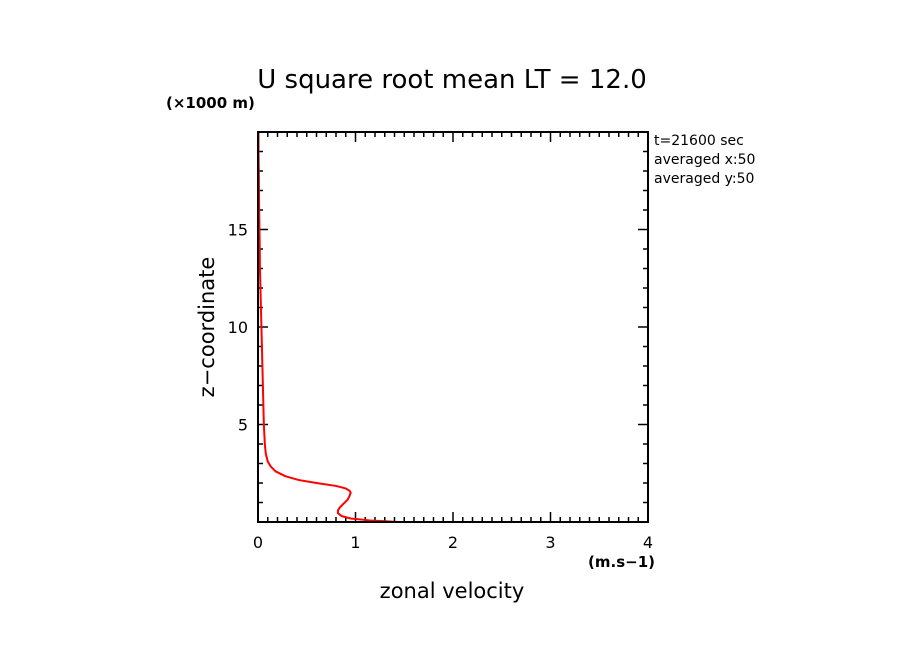 Image resolution: width=904 pixels, height=654 pixels. I want to click on x-tick-label: 2, so click(453, 542).